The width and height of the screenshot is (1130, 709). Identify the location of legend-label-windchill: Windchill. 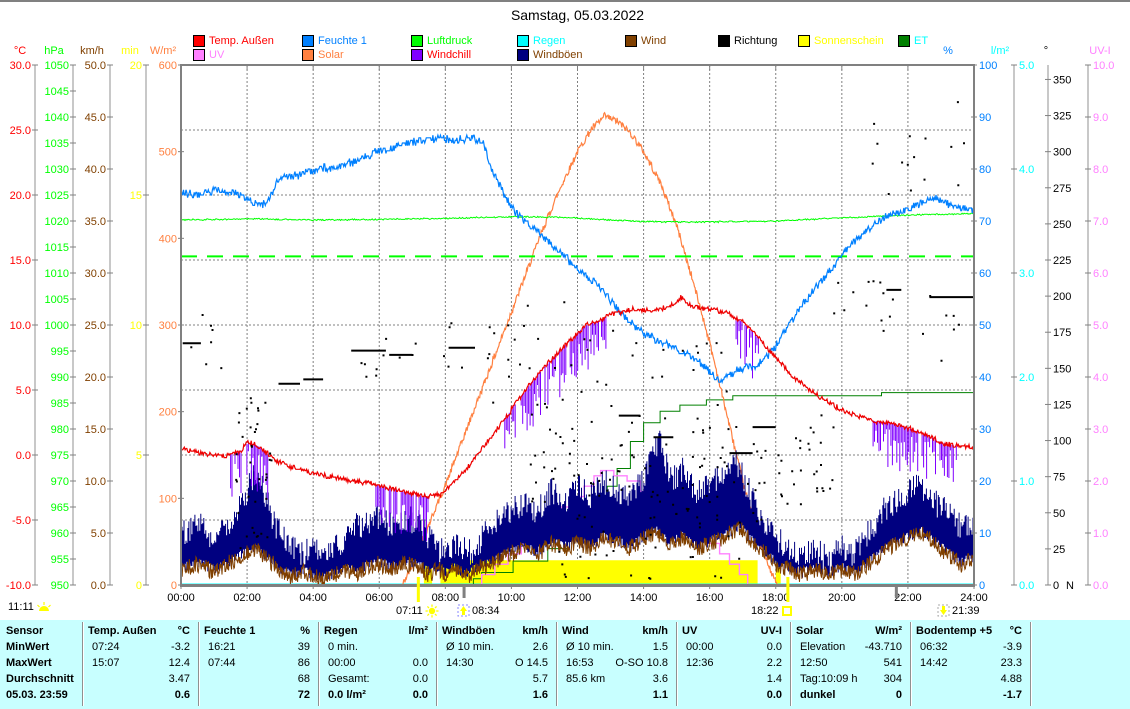
(449, 55).